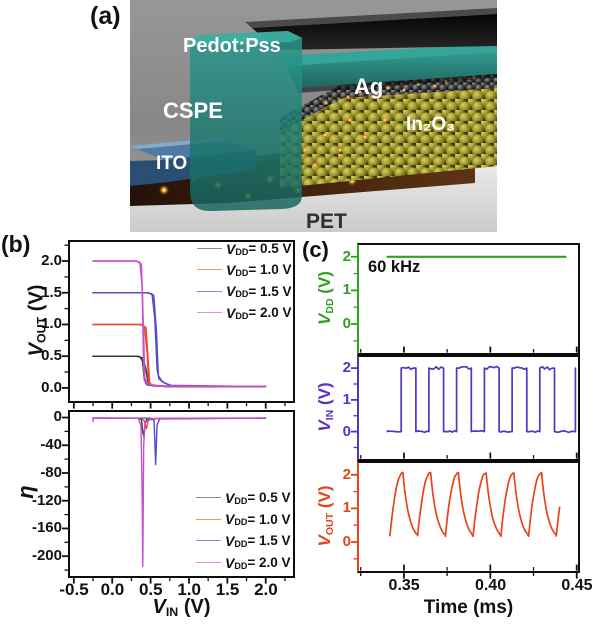  I want to click on y-tick-label: 0.5, so click(51, 356).